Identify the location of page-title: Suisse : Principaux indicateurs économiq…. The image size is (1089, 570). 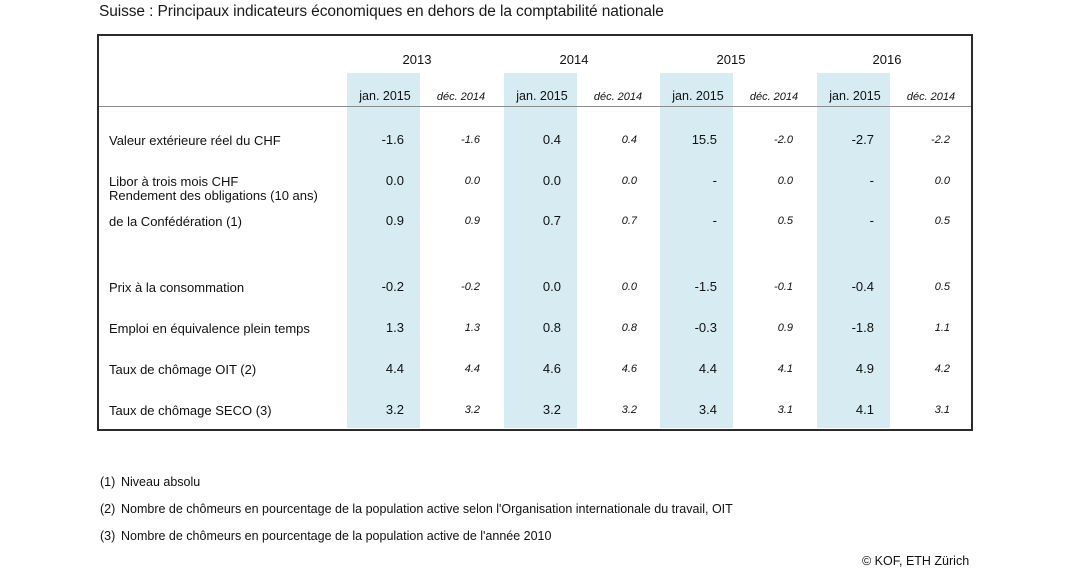
(381, 11).